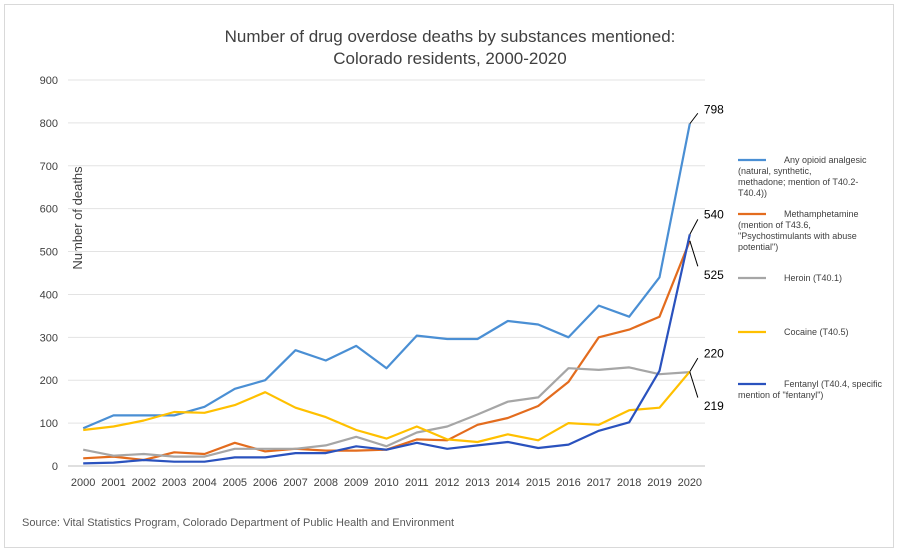 The width and height of the screenshot is (900, 554). I want to click on x-tick-label: 2011, so click(417, 483).